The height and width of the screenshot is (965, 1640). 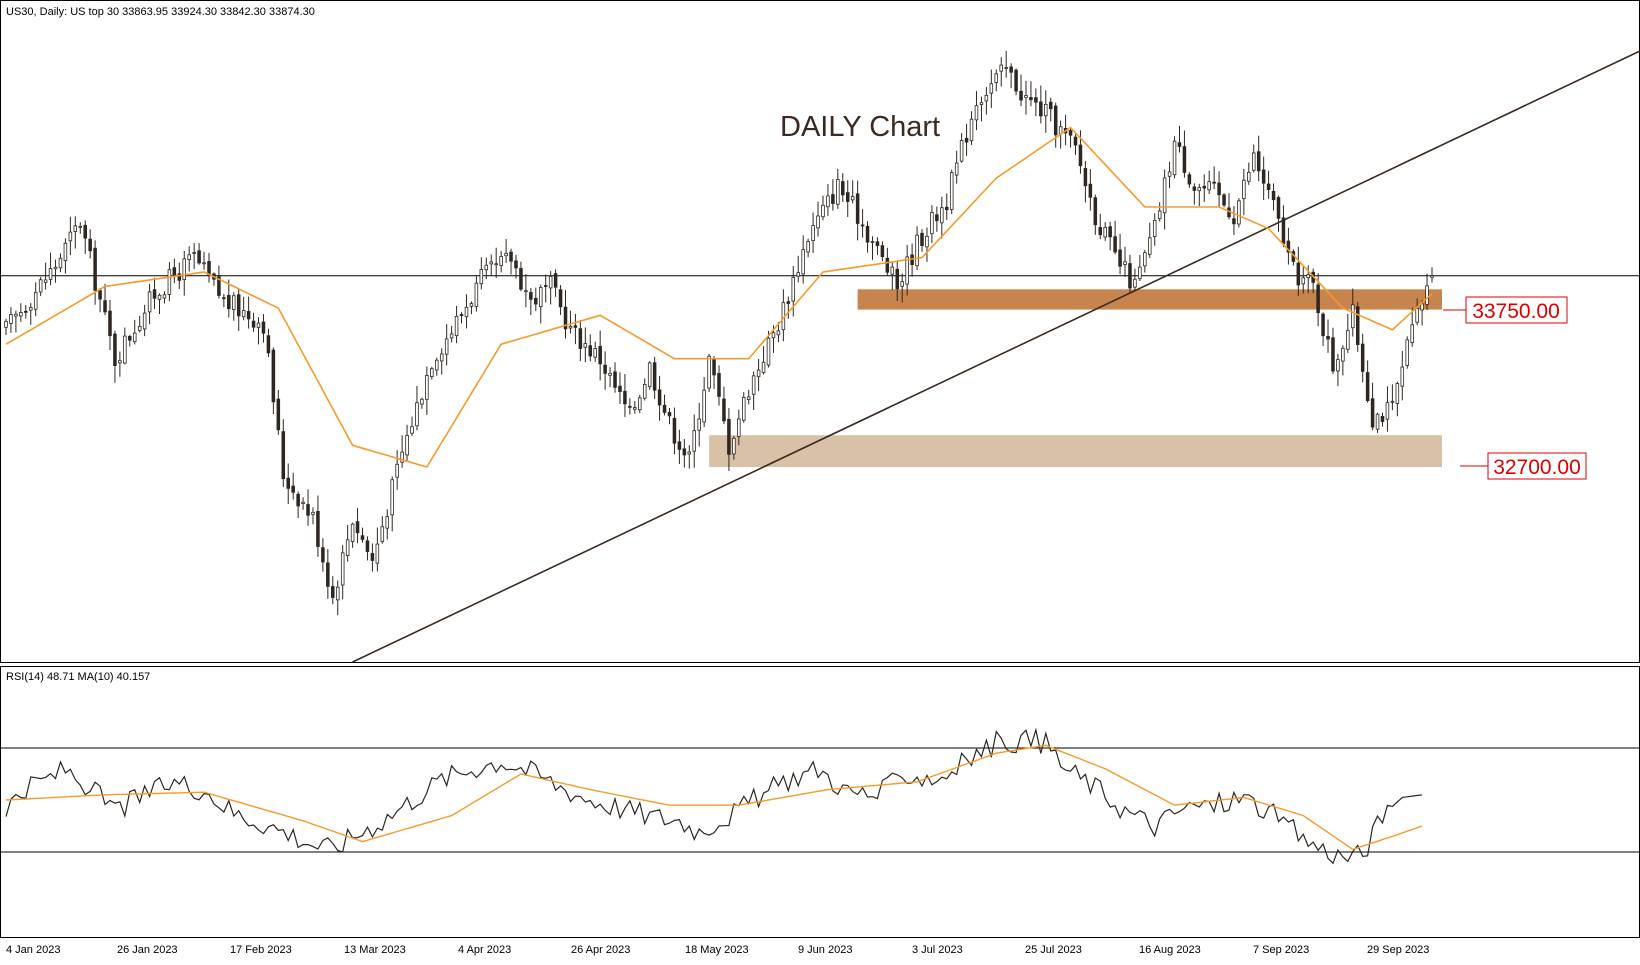 What do you see at coordinates (78, 677) in the screenshot?
I see `rsi-label: RSI(14) 48.71 MA(10) 40.157` at bounding box center [78, 677].